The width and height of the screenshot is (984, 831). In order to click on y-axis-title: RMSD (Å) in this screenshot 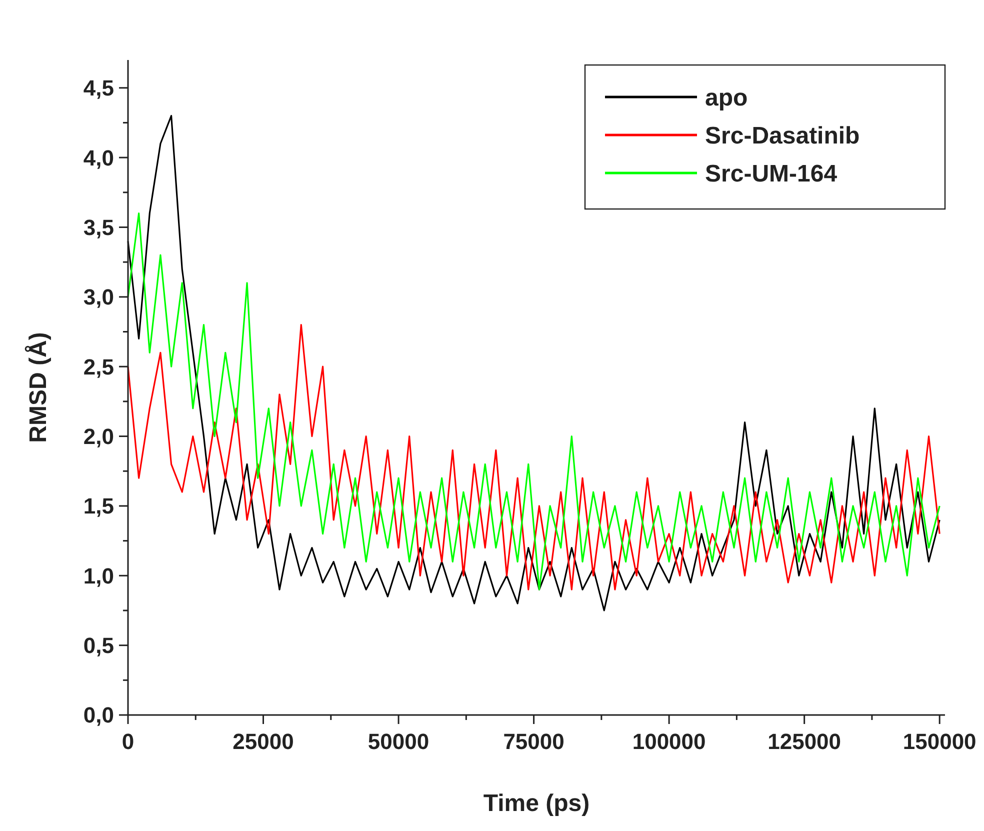, I will do `click(38, 387)`.